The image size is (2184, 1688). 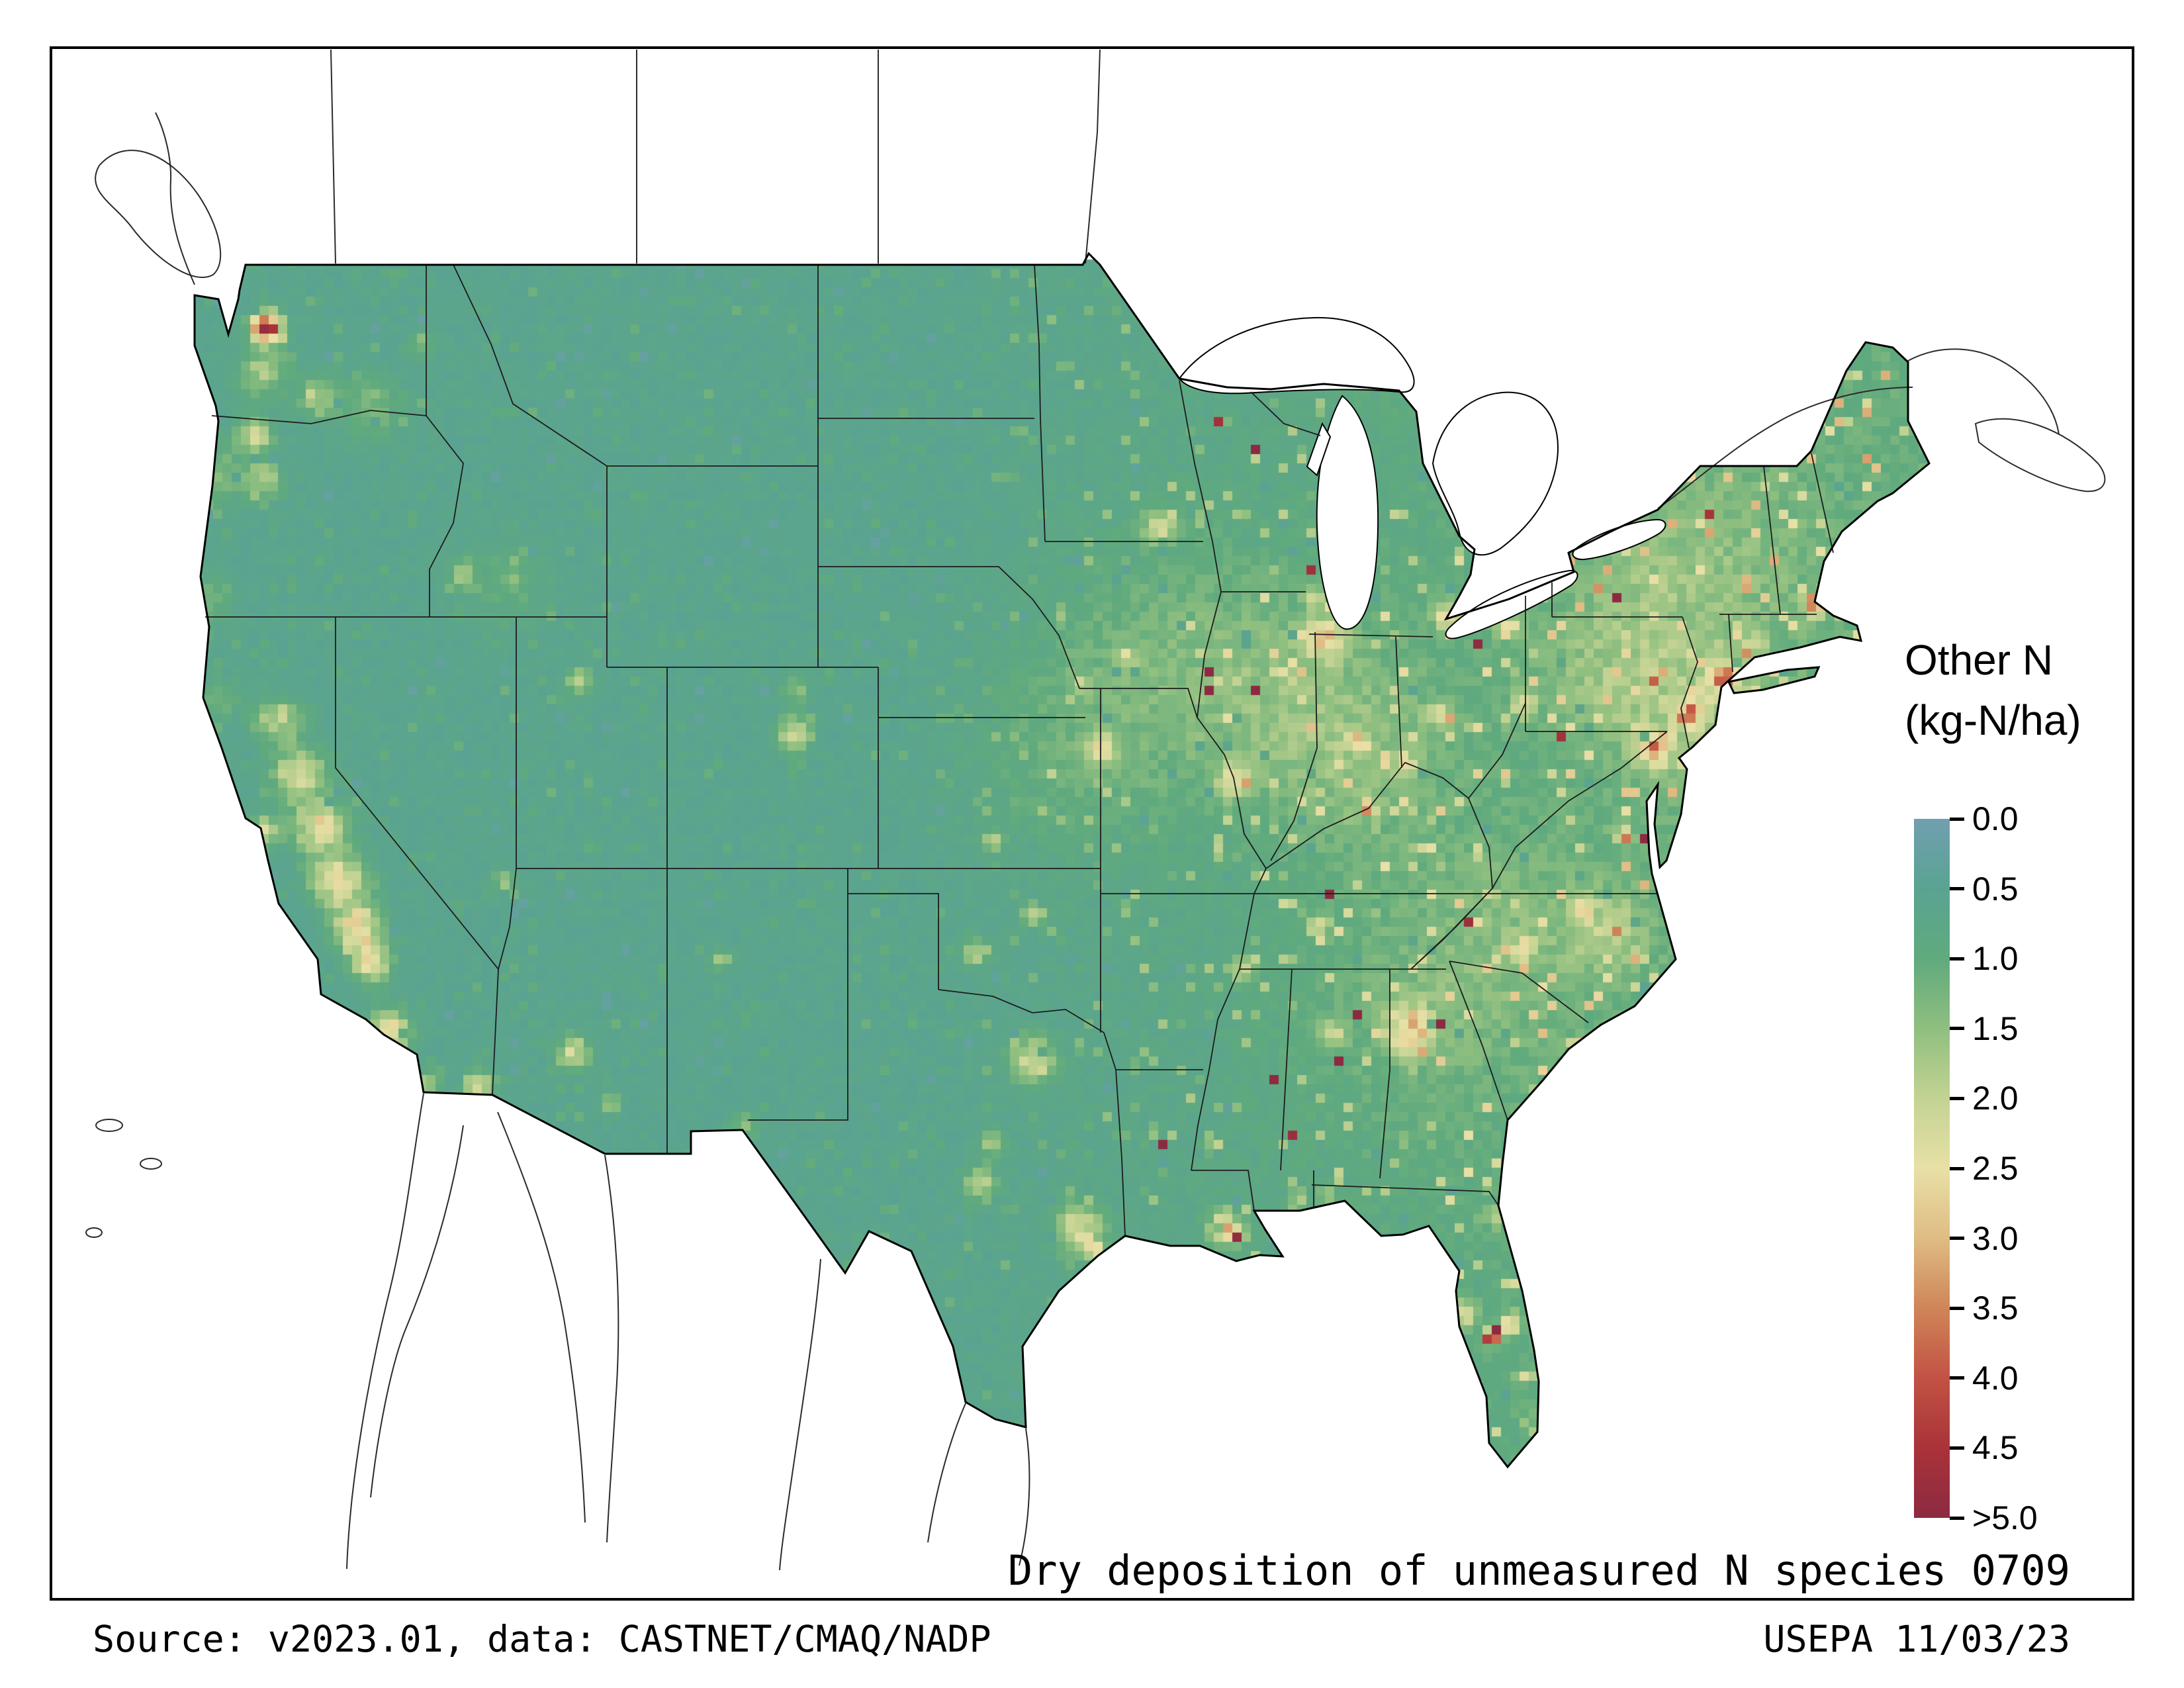 I want to click on legend-colorbar, so click(x=1932, y=1168).